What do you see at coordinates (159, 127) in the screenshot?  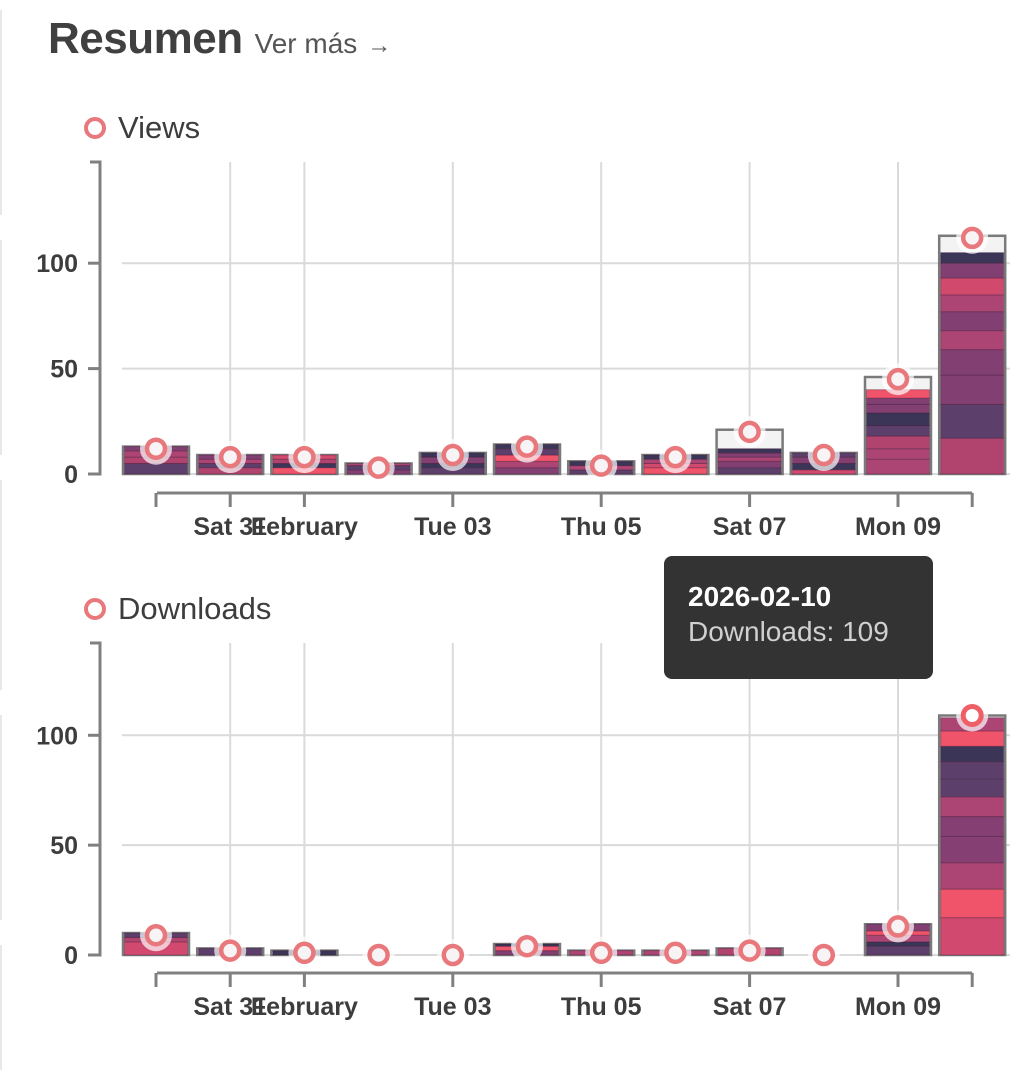 I see `views-legend-label: Views` at bounding box center [159, 127].